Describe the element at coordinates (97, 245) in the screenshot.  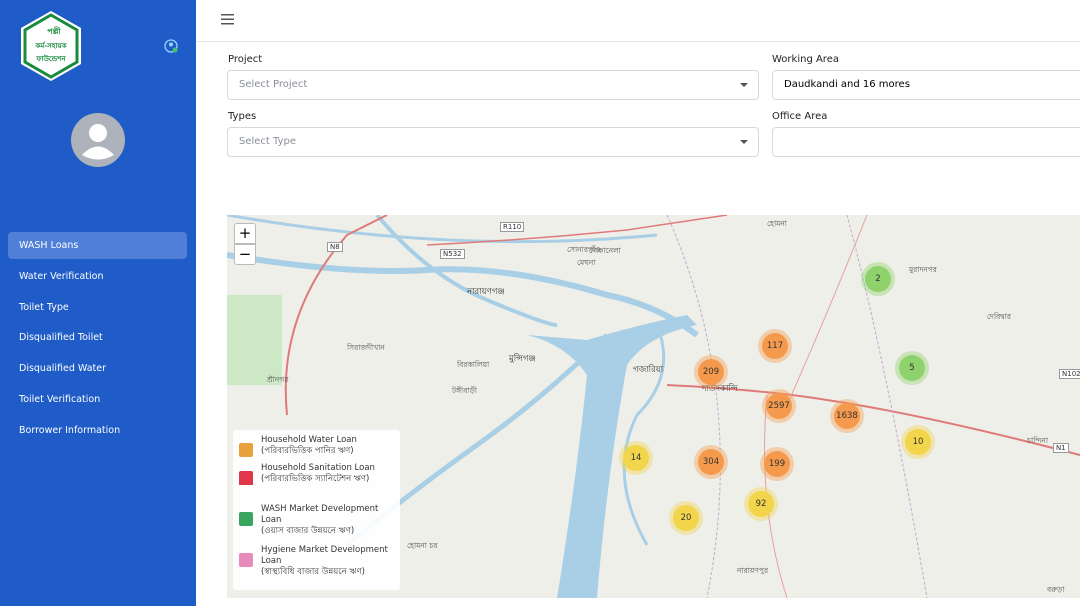
I see `menu-item: WASH Loans` at that location.